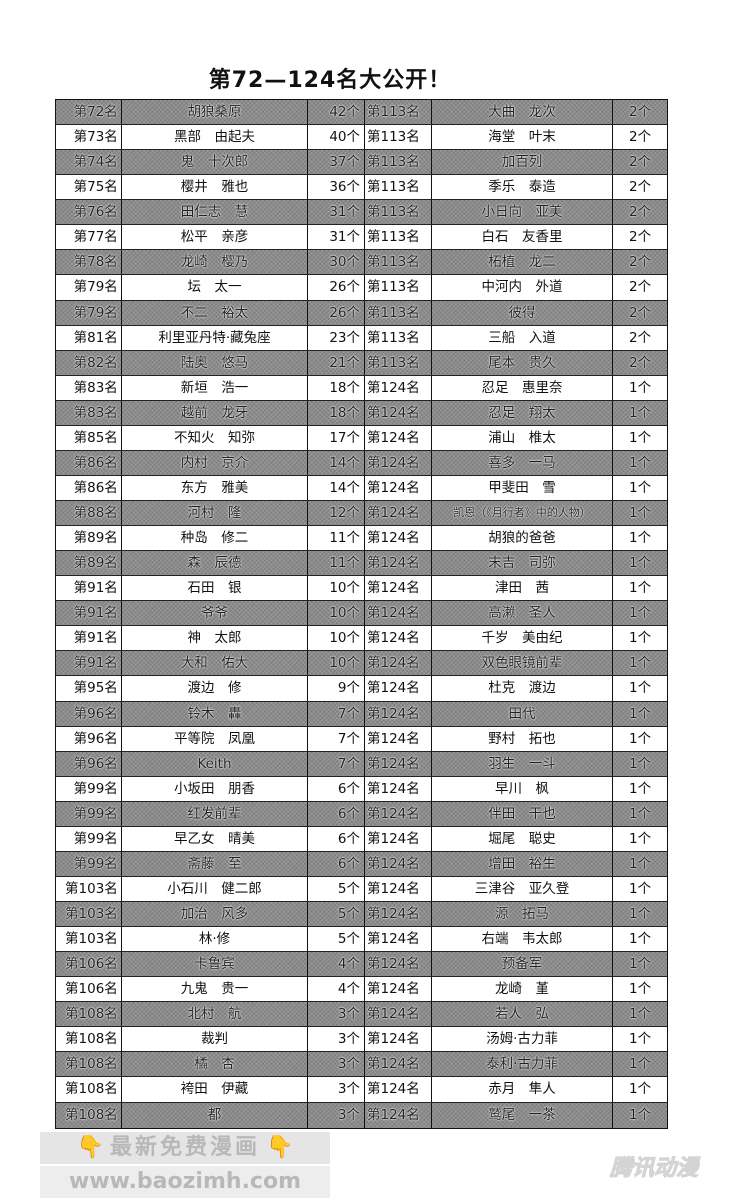 The image size is (730, 1200). Describe the element at coordinates (523, 713) in the screenshot. I see `name-right-cell: 田代` at that location.